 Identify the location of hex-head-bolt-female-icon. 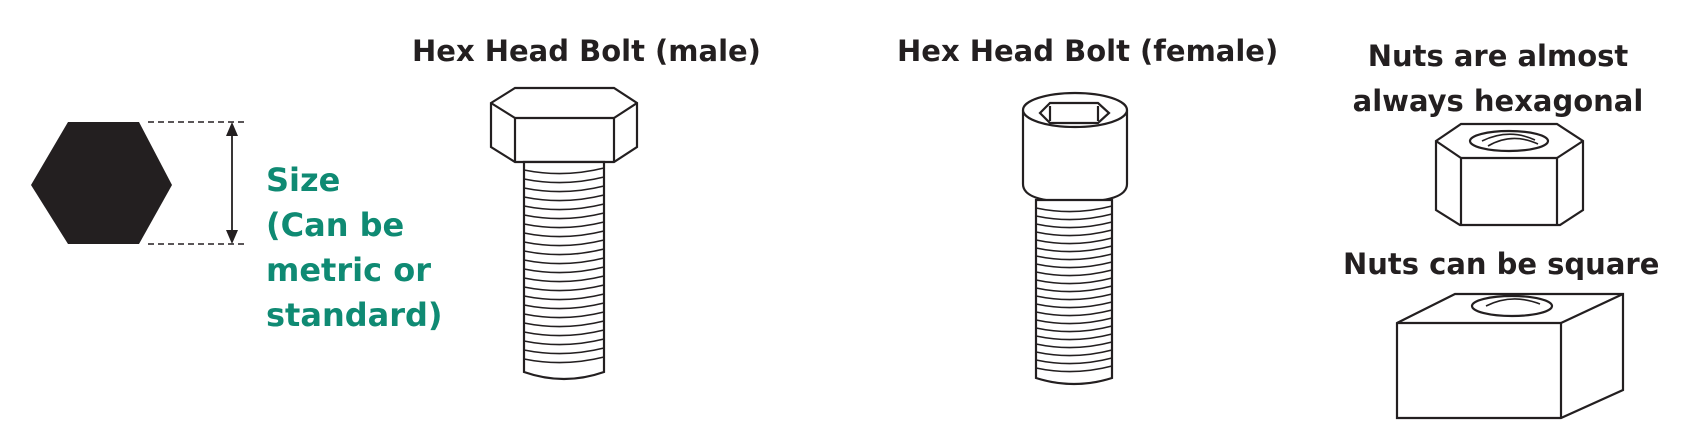
(1075, 238).